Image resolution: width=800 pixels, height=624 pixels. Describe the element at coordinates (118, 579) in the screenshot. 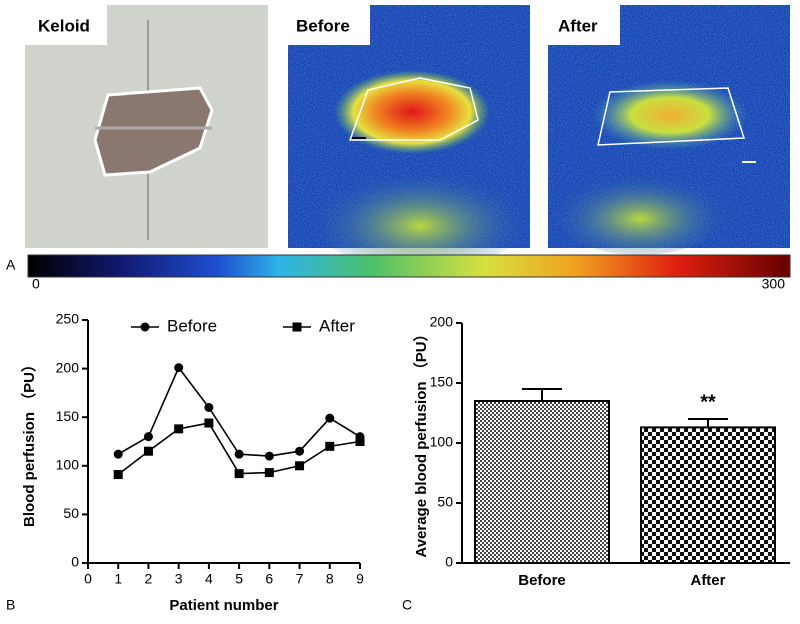

I see `x-tick-label: 1` at that location.